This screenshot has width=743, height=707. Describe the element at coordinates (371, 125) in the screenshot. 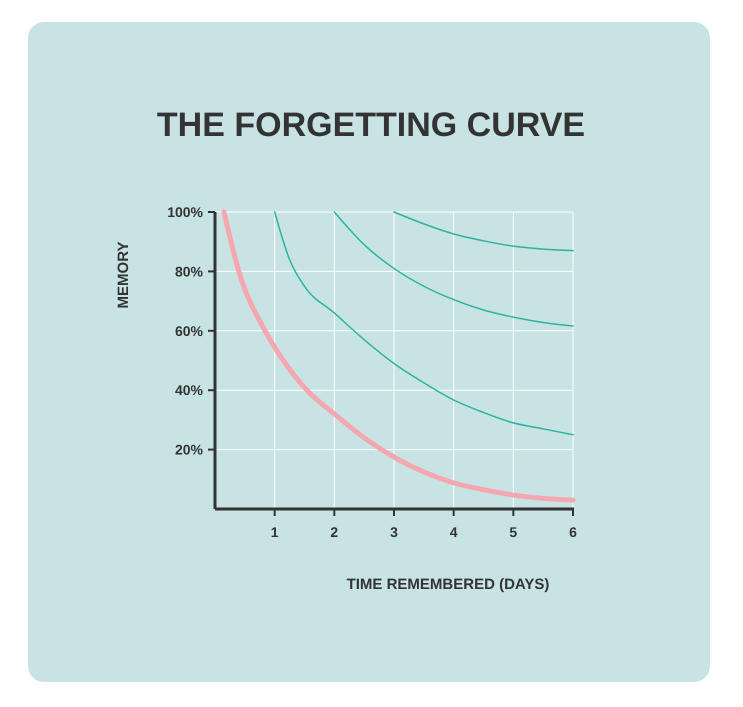

I see `chart-title: THE FORGETTING CURVE` at that location.